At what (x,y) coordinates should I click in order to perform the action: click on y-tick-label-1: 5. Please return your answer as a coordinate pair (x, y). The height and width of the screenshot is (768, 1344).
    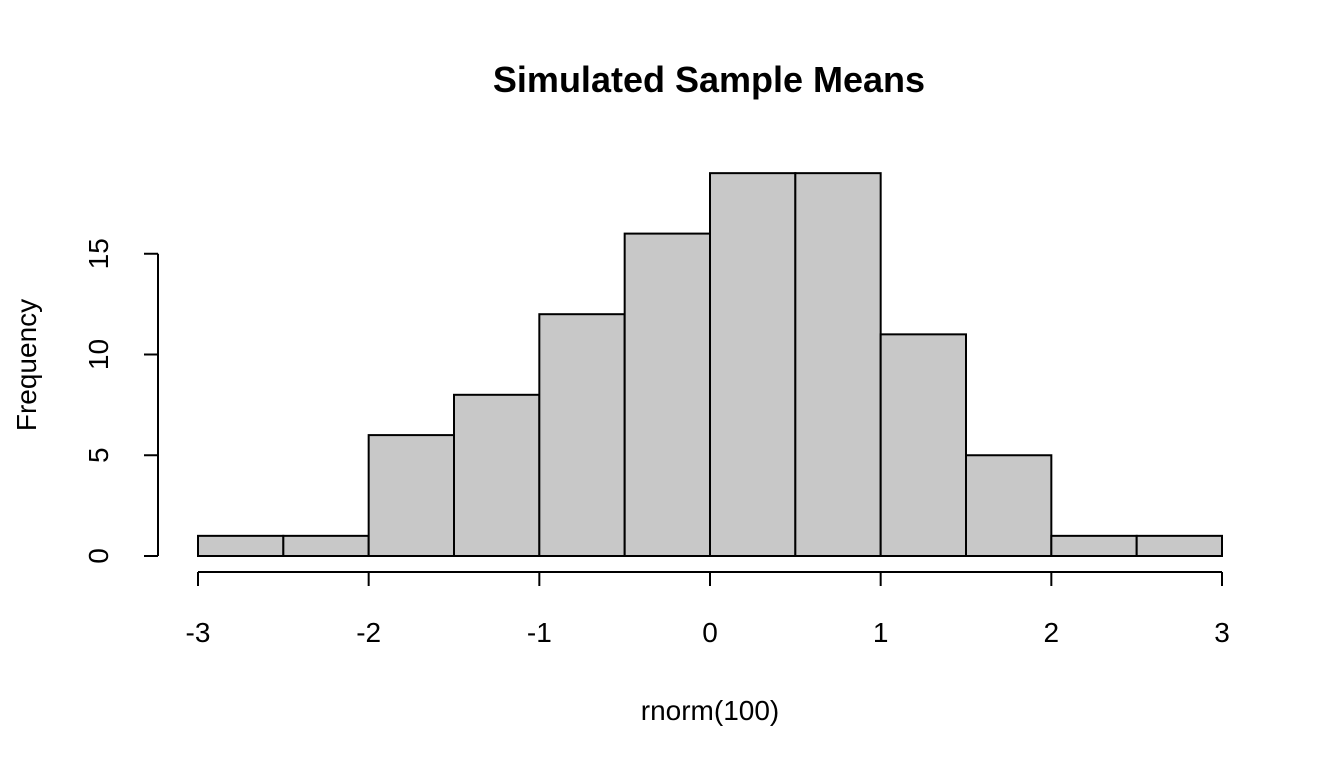
    Looking at the image, I should click on (98, 455).